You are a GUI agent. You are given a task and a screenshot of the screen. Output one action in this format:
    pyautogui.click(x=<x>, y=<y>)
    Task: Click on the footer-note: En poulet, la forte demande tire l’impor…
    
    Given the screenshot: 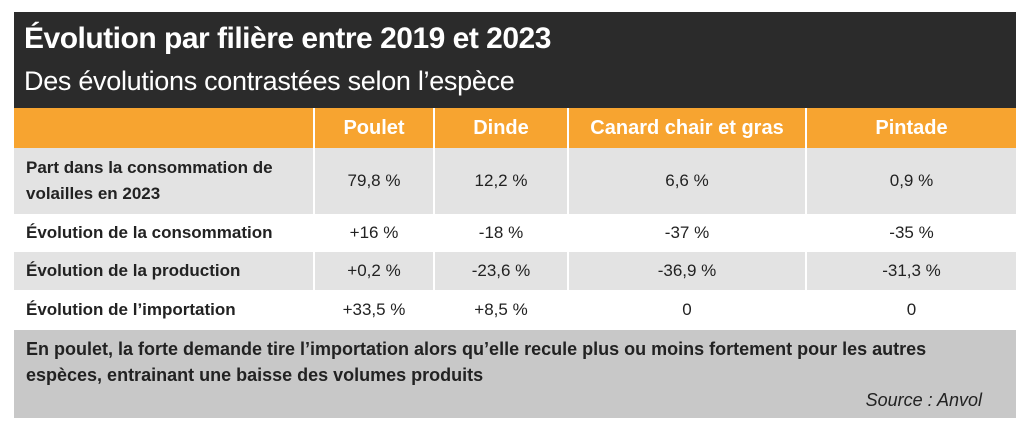 What is the action you would take?
    pyautogui.click(x=476, y=362)
    